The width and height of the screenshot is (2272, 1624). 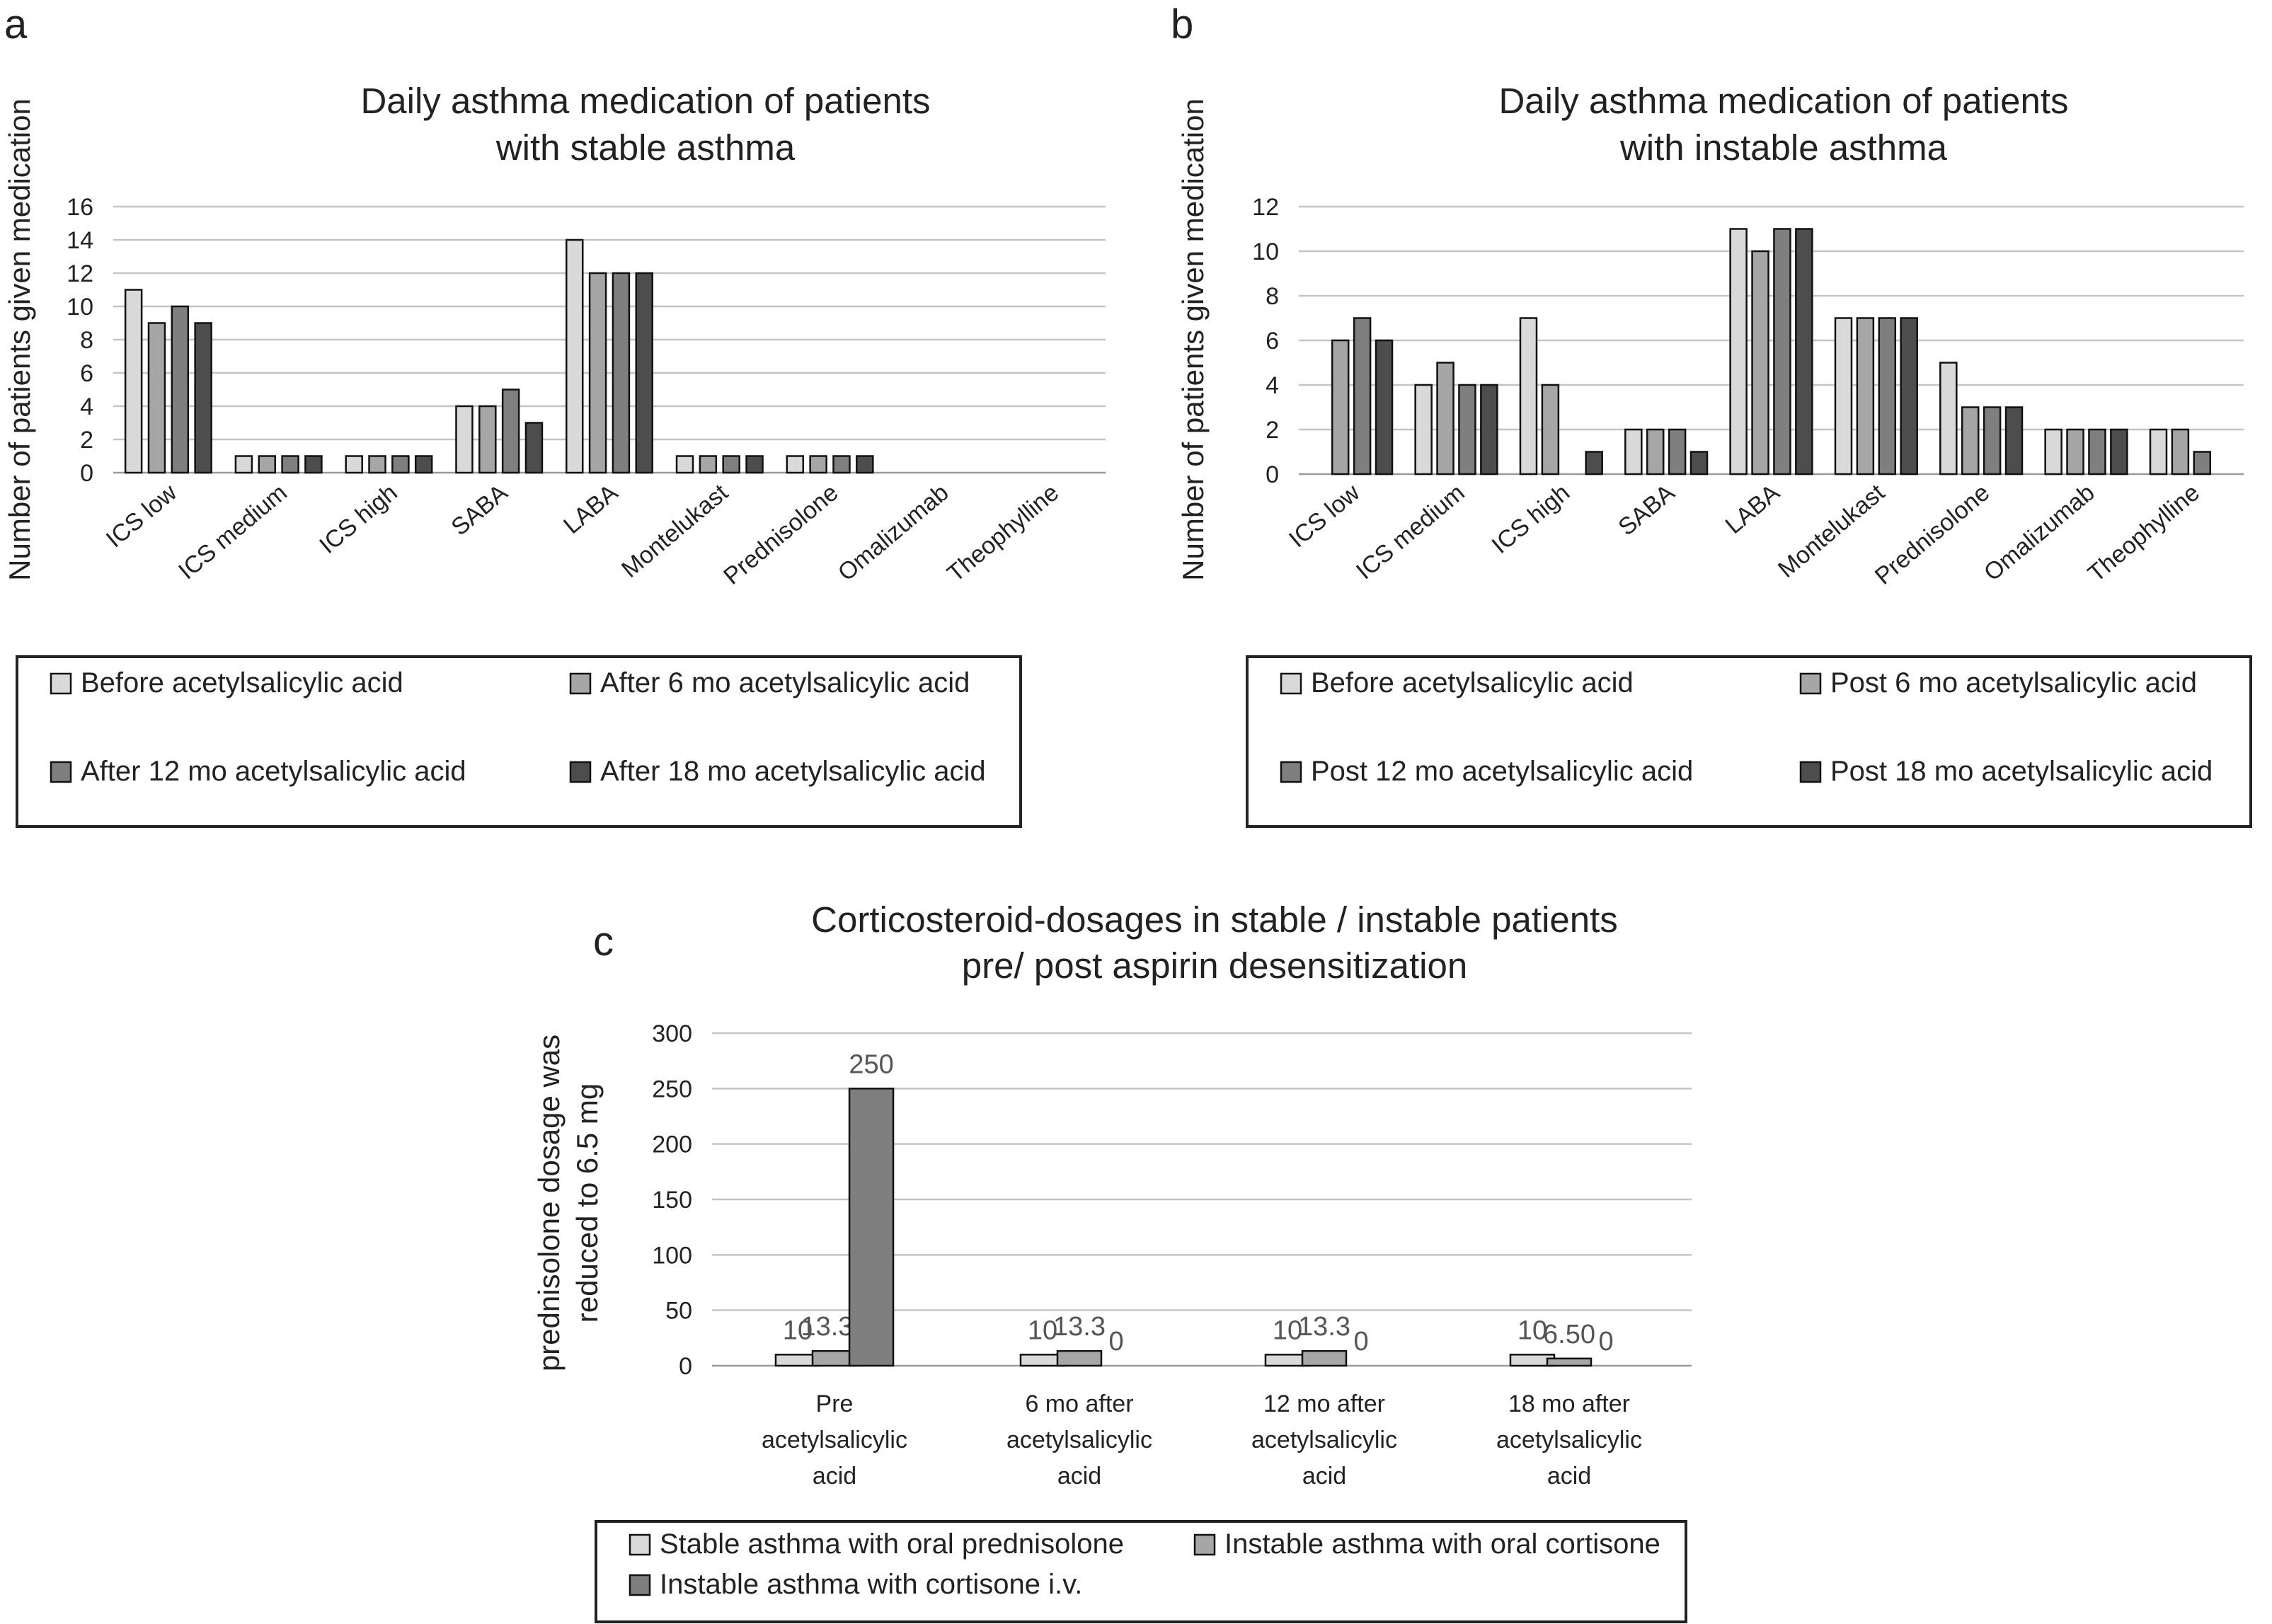 I want to click on chart-title-line: with instable asthma, so click(x=1783, y=147).